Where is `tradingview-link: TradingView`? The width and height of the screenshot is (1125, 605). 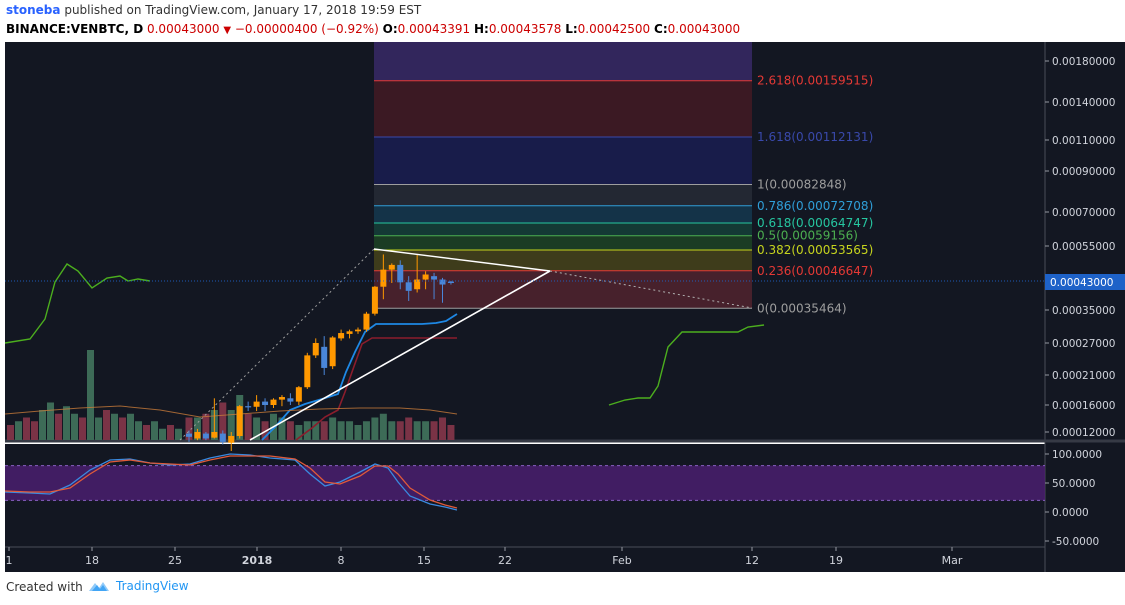
tradingview-link: TradingView is located at coordinates (138, 586).